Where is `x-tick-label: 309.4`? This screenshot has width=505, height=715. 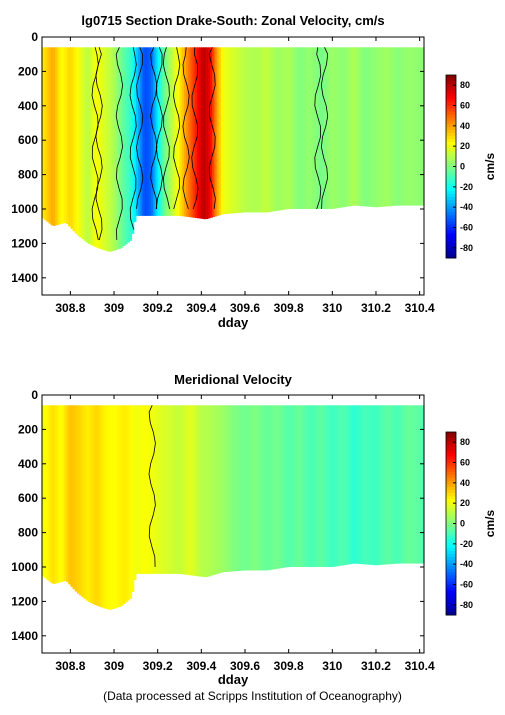
x-tick-label: 309.4 is located at coordinates (201, 308).